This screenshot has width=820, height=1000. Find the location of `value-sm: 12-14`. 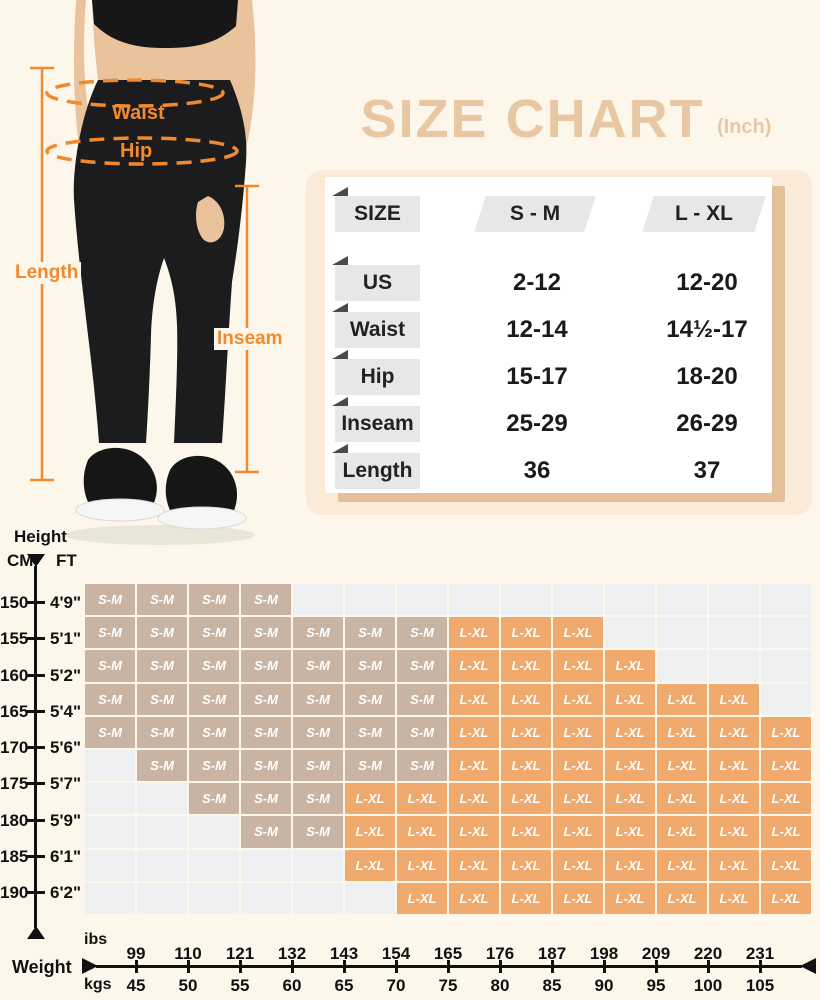

value-sm: 12-14 is located at coordinates (537, 329).